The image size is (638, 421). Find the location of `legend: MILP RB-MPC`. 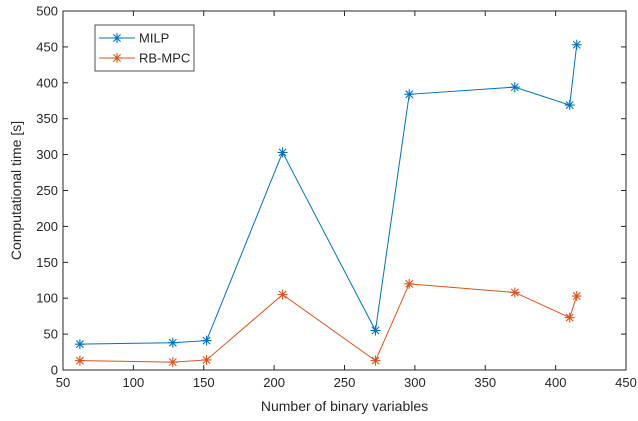

legend: MILP RB-MPC is located at coordinates (144, 48).